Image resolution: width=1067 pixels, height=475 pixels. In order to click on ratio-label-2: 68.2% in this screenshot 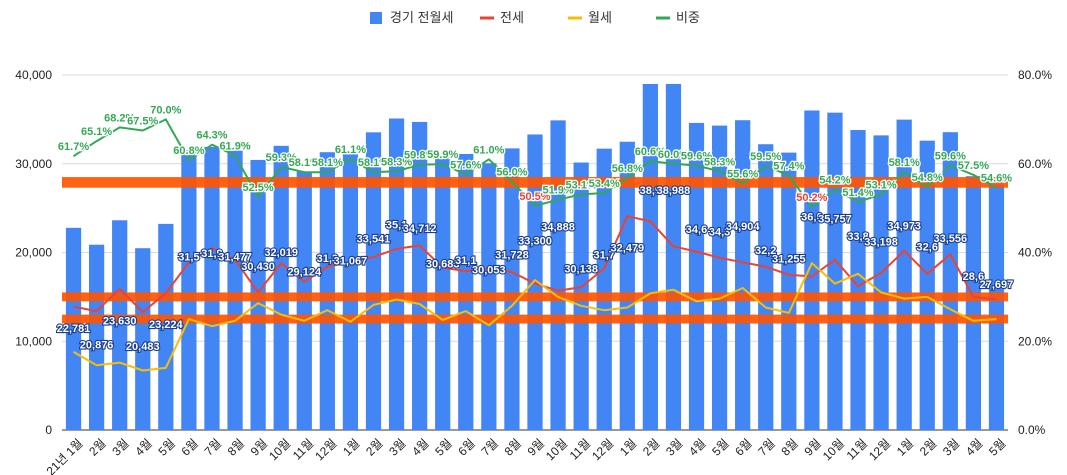, I will do `click(119, 118)`.